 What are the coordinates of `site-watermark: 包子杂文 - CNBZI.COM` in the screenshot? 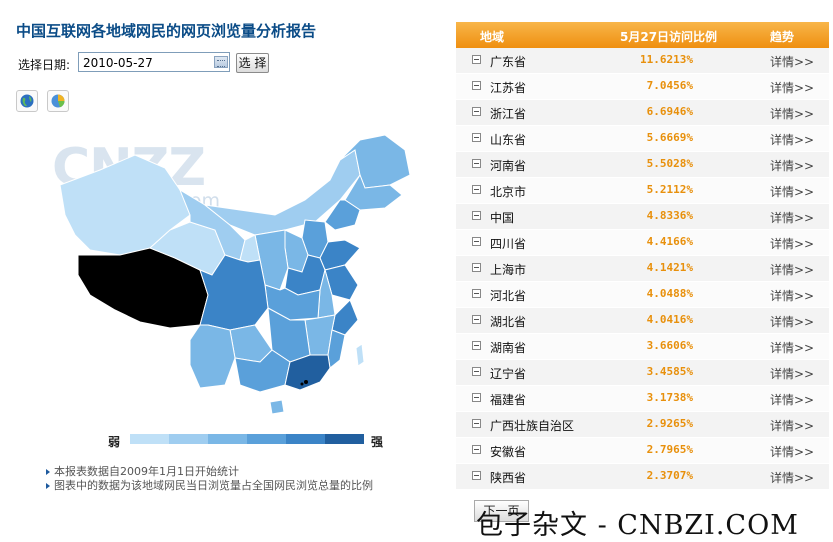 It's located at (637, 525).